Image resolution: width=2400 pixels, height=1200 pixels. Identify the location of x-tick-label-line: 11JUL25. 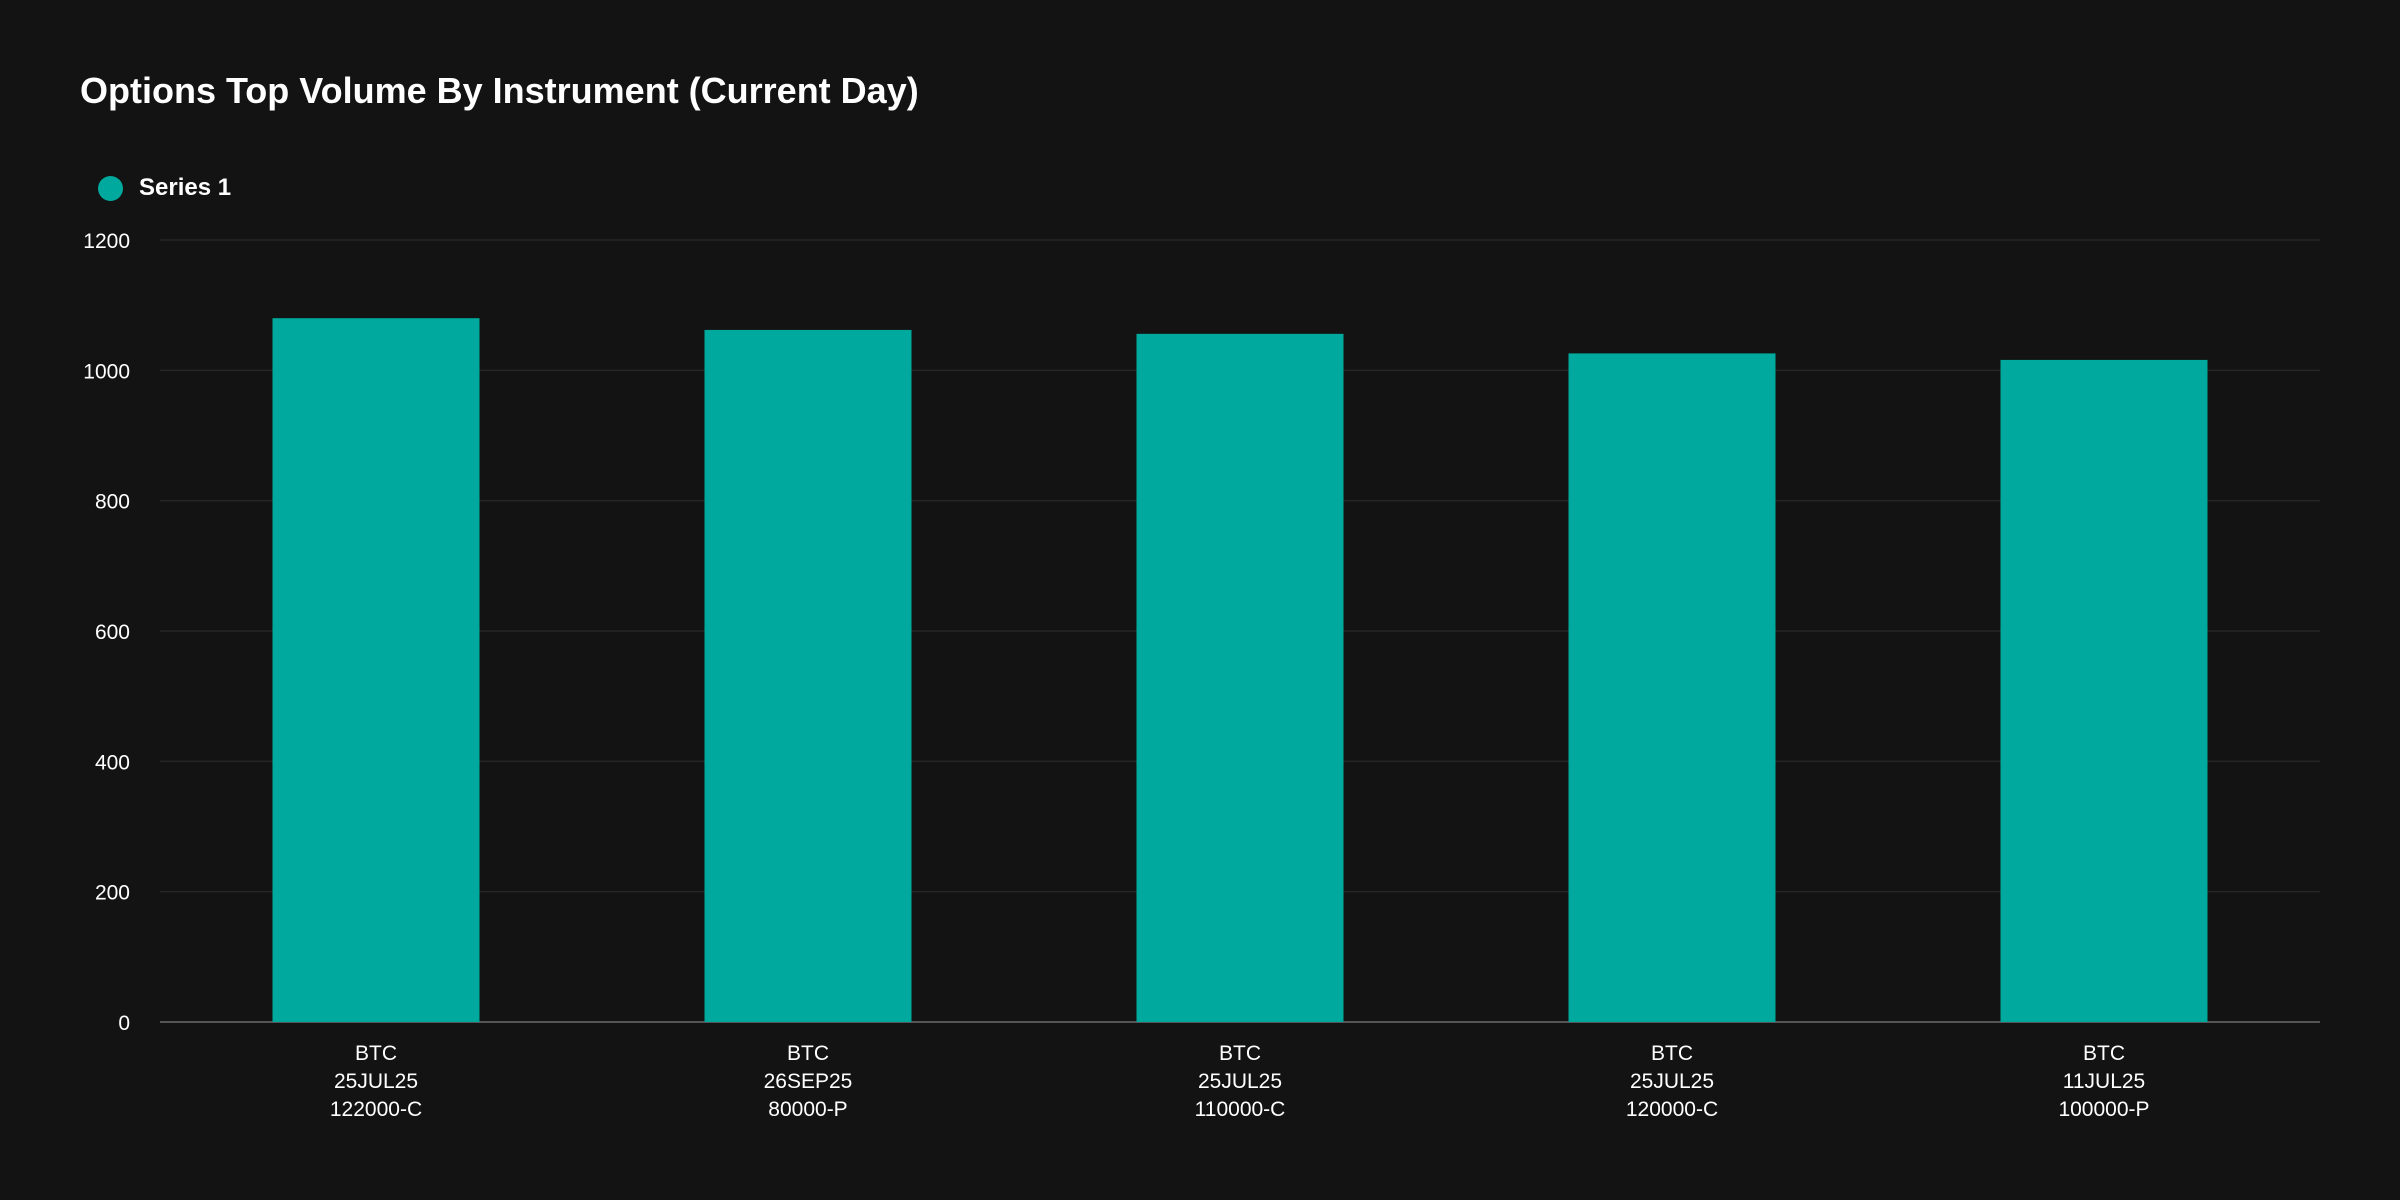
(2104, 1081).